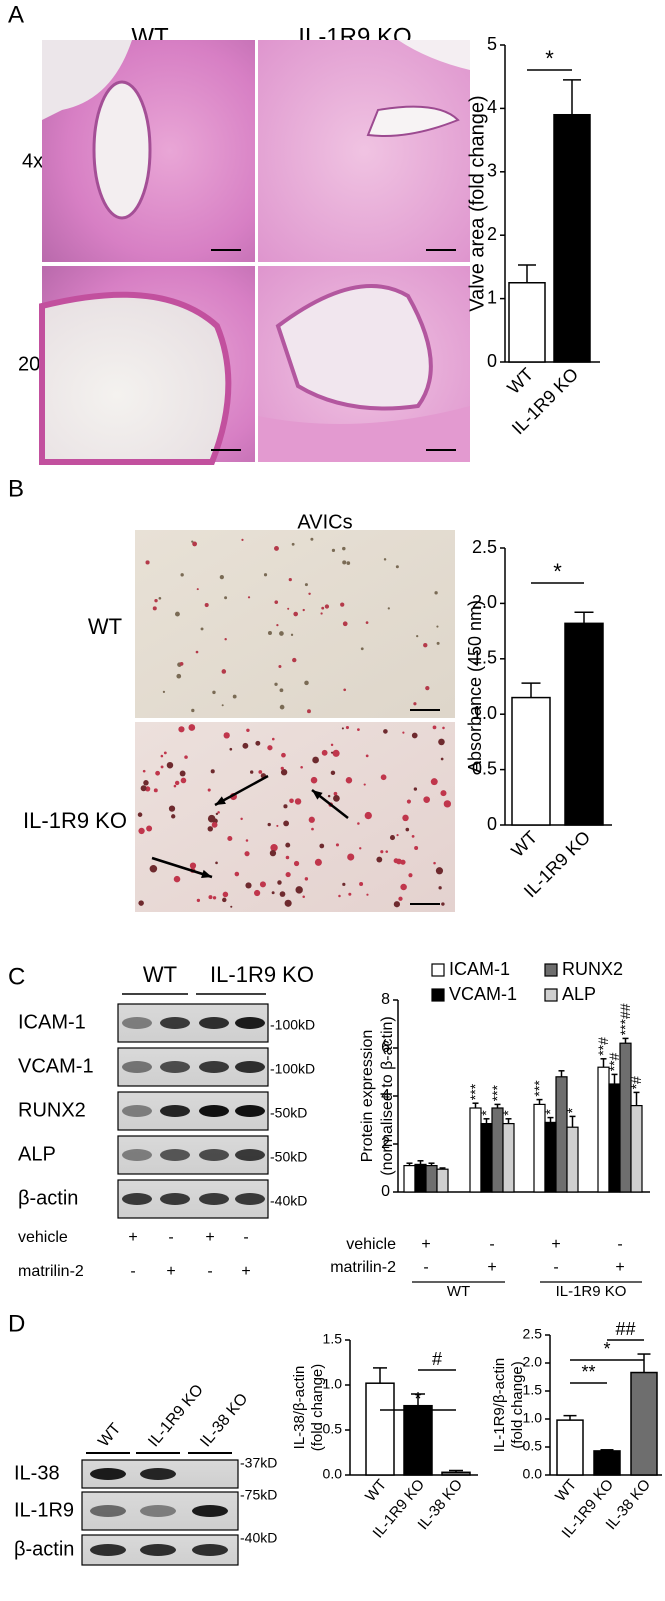 The width and height of the screenshot is (665, 1601). Describe the element at coordinates (475, 686) in the screenshot. I see `y-axis-label: Absorbance (450 nm)` at that location.